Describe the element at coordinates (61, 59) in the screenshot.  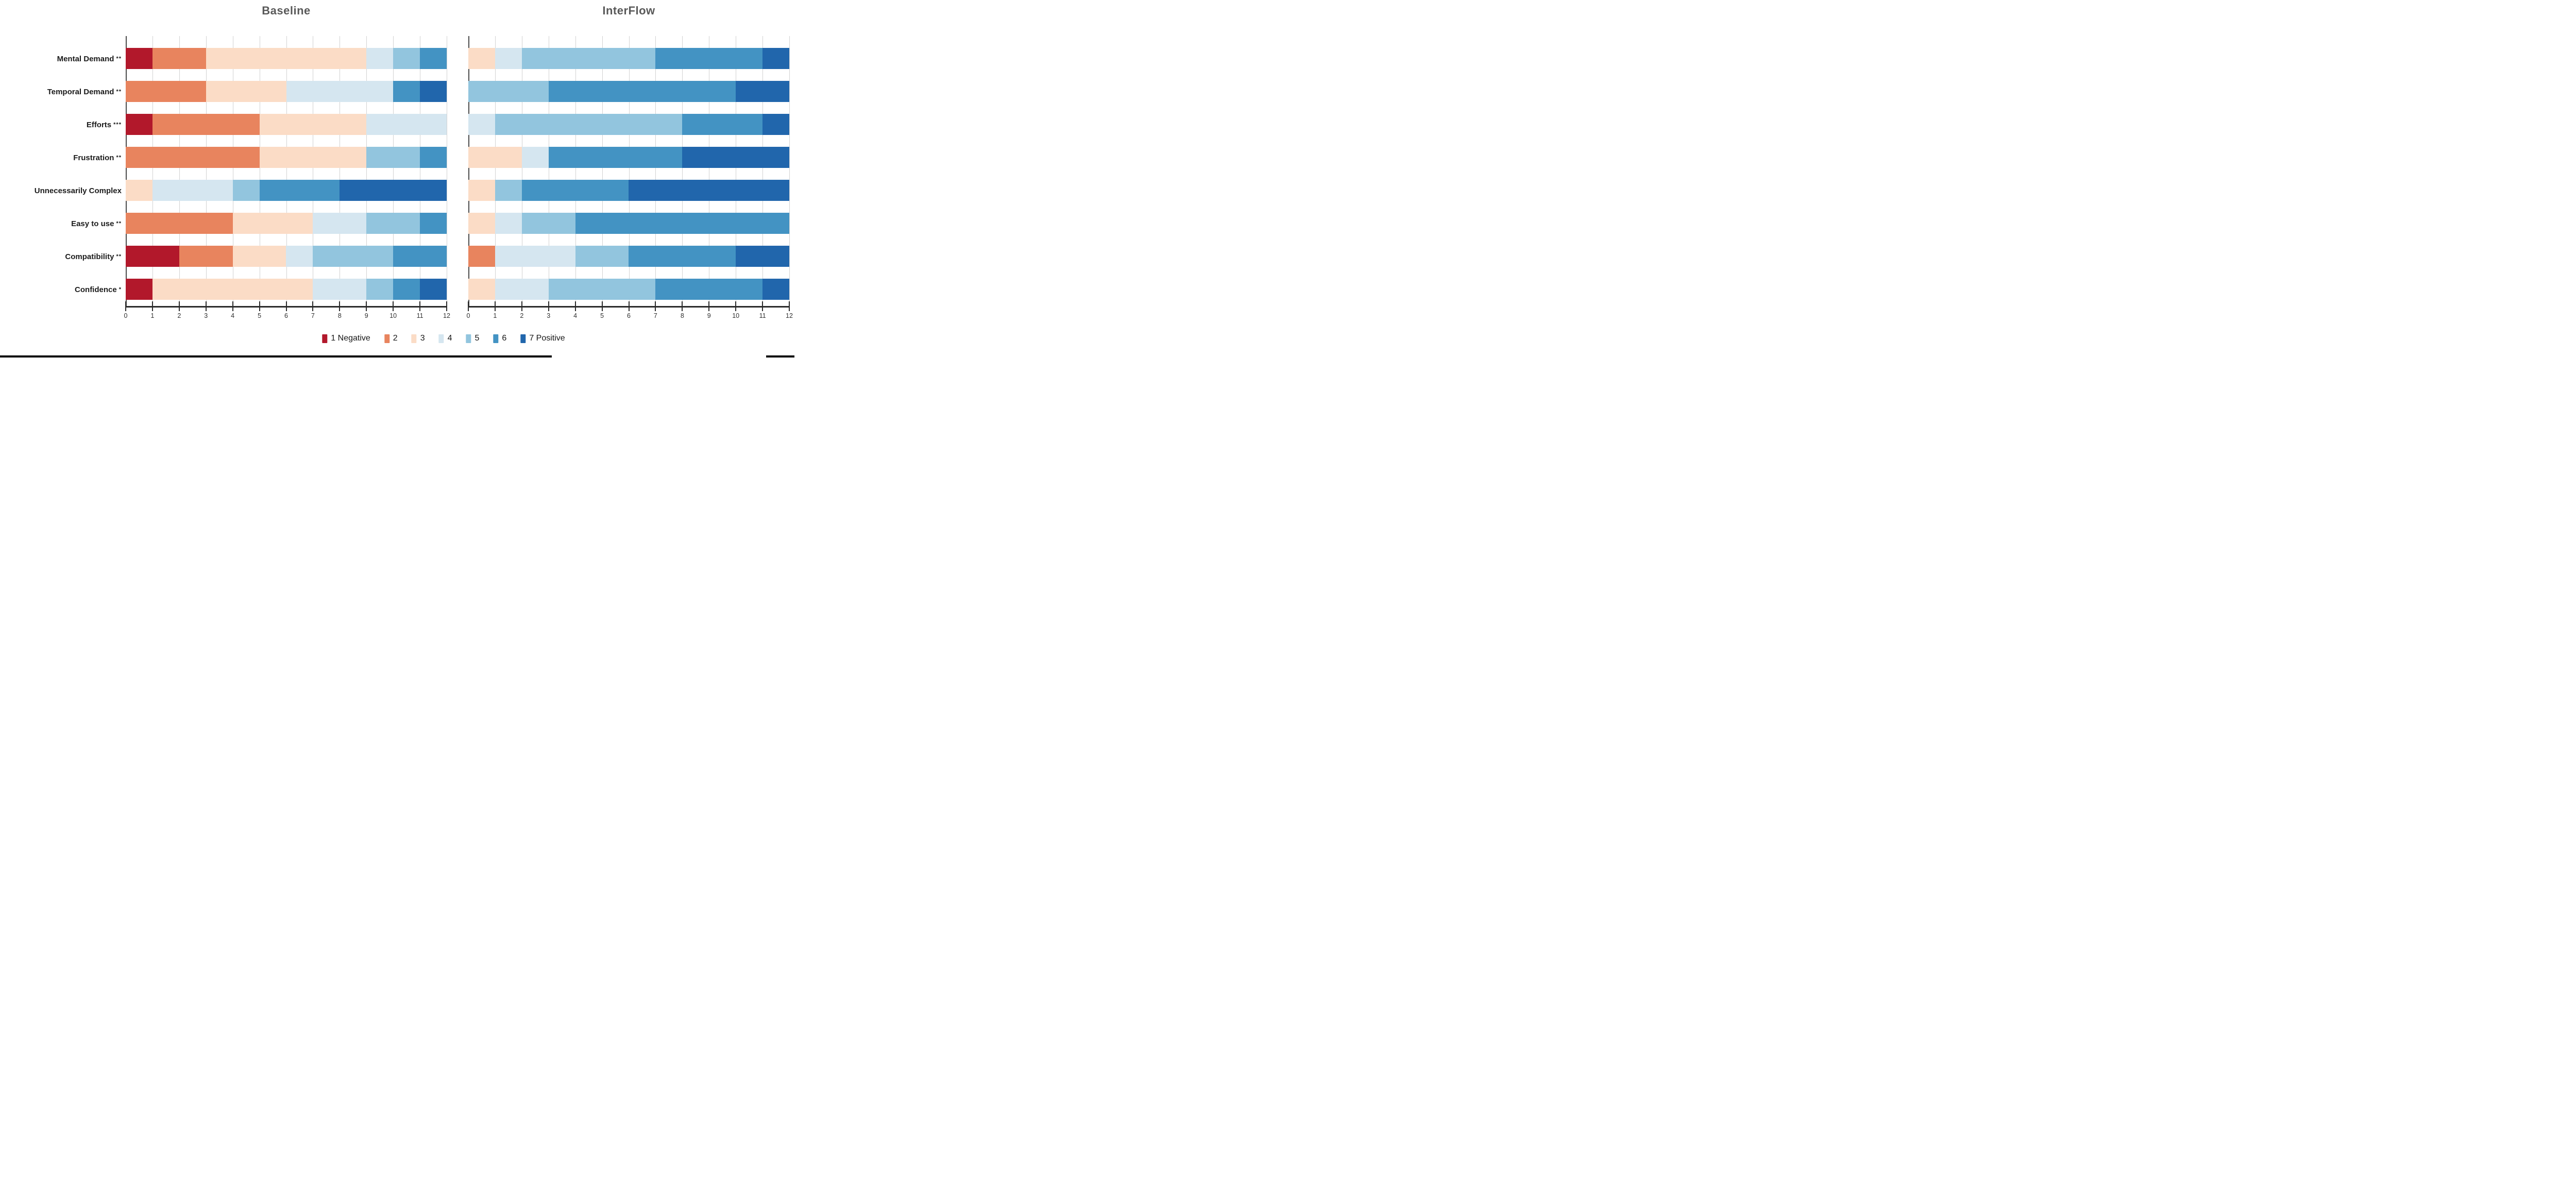
I see `category-label: Mental Demand **` at that location.